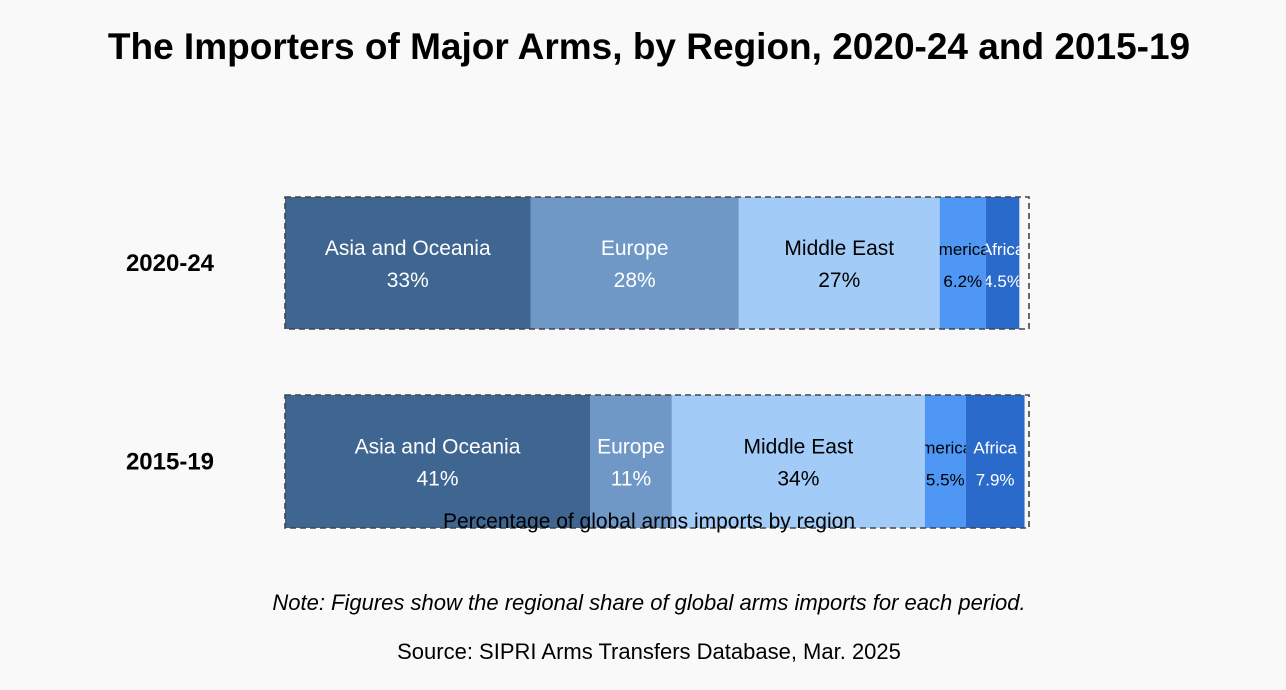 The width and height of the screenshot is (1286, 690). What do you see at coordinates (945, 448) in the screenshot?
I see `segment-name-americas-2015-19: Americas` at bounding box center [945, 448].